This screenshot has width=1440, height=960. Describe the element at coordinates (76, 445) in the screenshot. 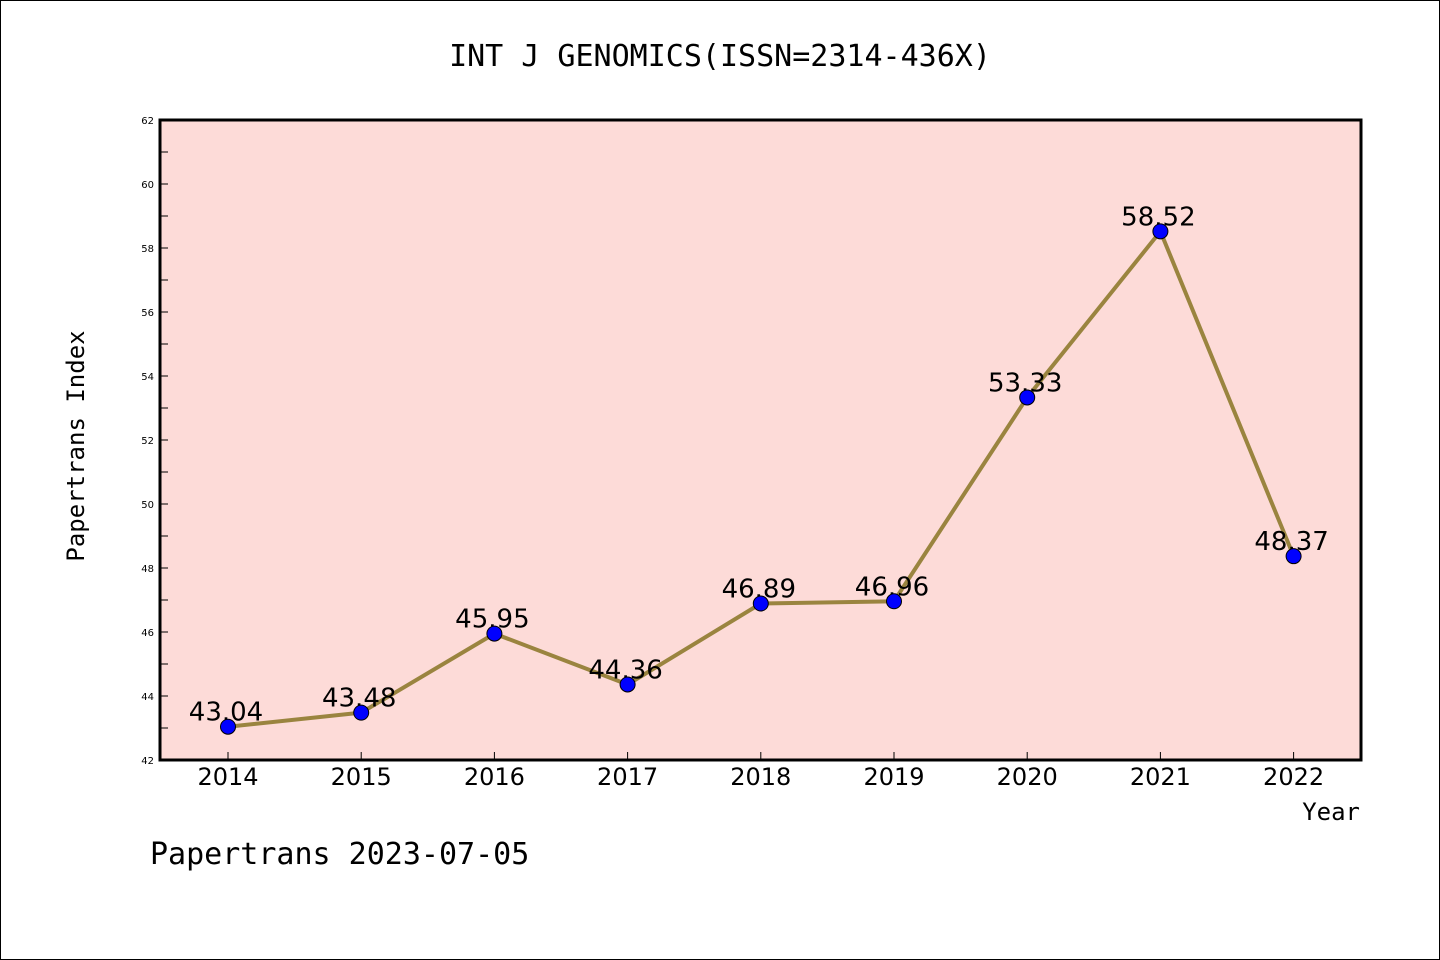

I see `y-axis-label: Papertrans Index` at that location.